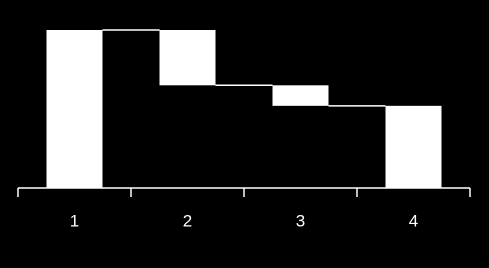 Image resolution: width=489 pixels, height=268 pixels. Describe the element at coordinates (413, 220) in the screenshot. I see `x-tick-label: 4` at that location.